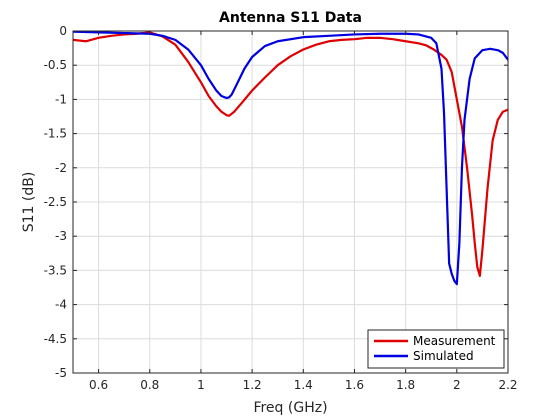 The height and width of the screenshot is (420, 560). What do you see at coordinates (405, 385) in the screenshot?
I see `x-tick-label: 1.8` at bounding box center [405, 385].